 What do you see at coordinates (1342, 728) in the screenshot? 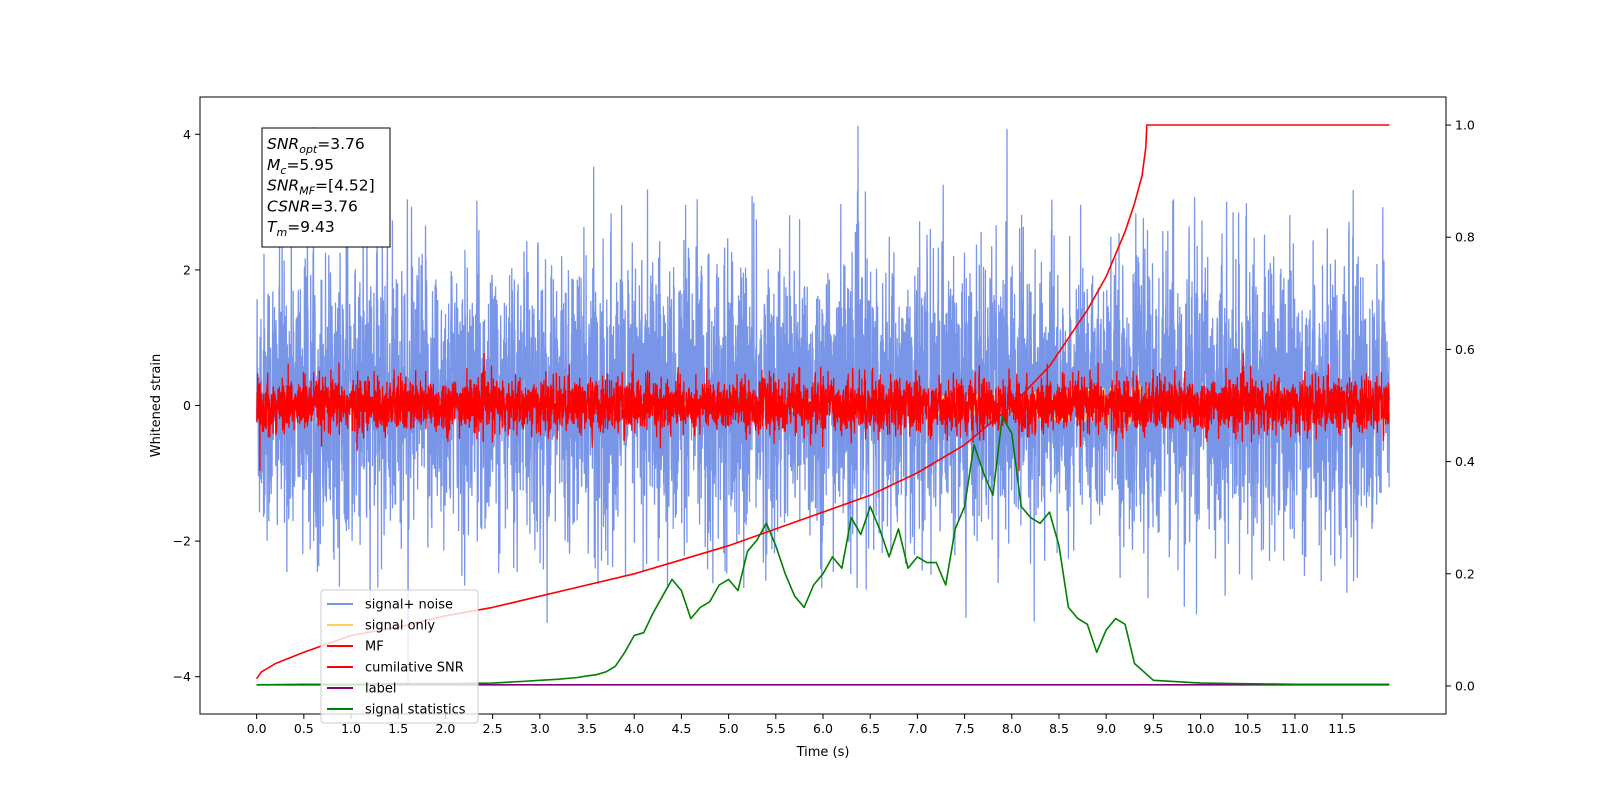
I see `x-tick-label: 11.5` at bounding box center [1342, 728].